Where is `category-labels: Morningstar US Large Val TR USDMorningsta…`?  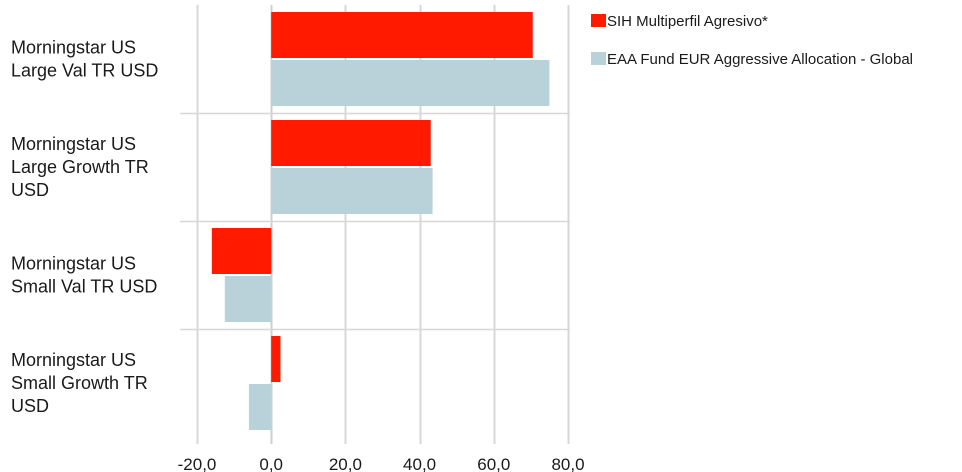
category-labels: Morningstar US Large Val TR USDMorningsta… is located at coordinates (84, 227).